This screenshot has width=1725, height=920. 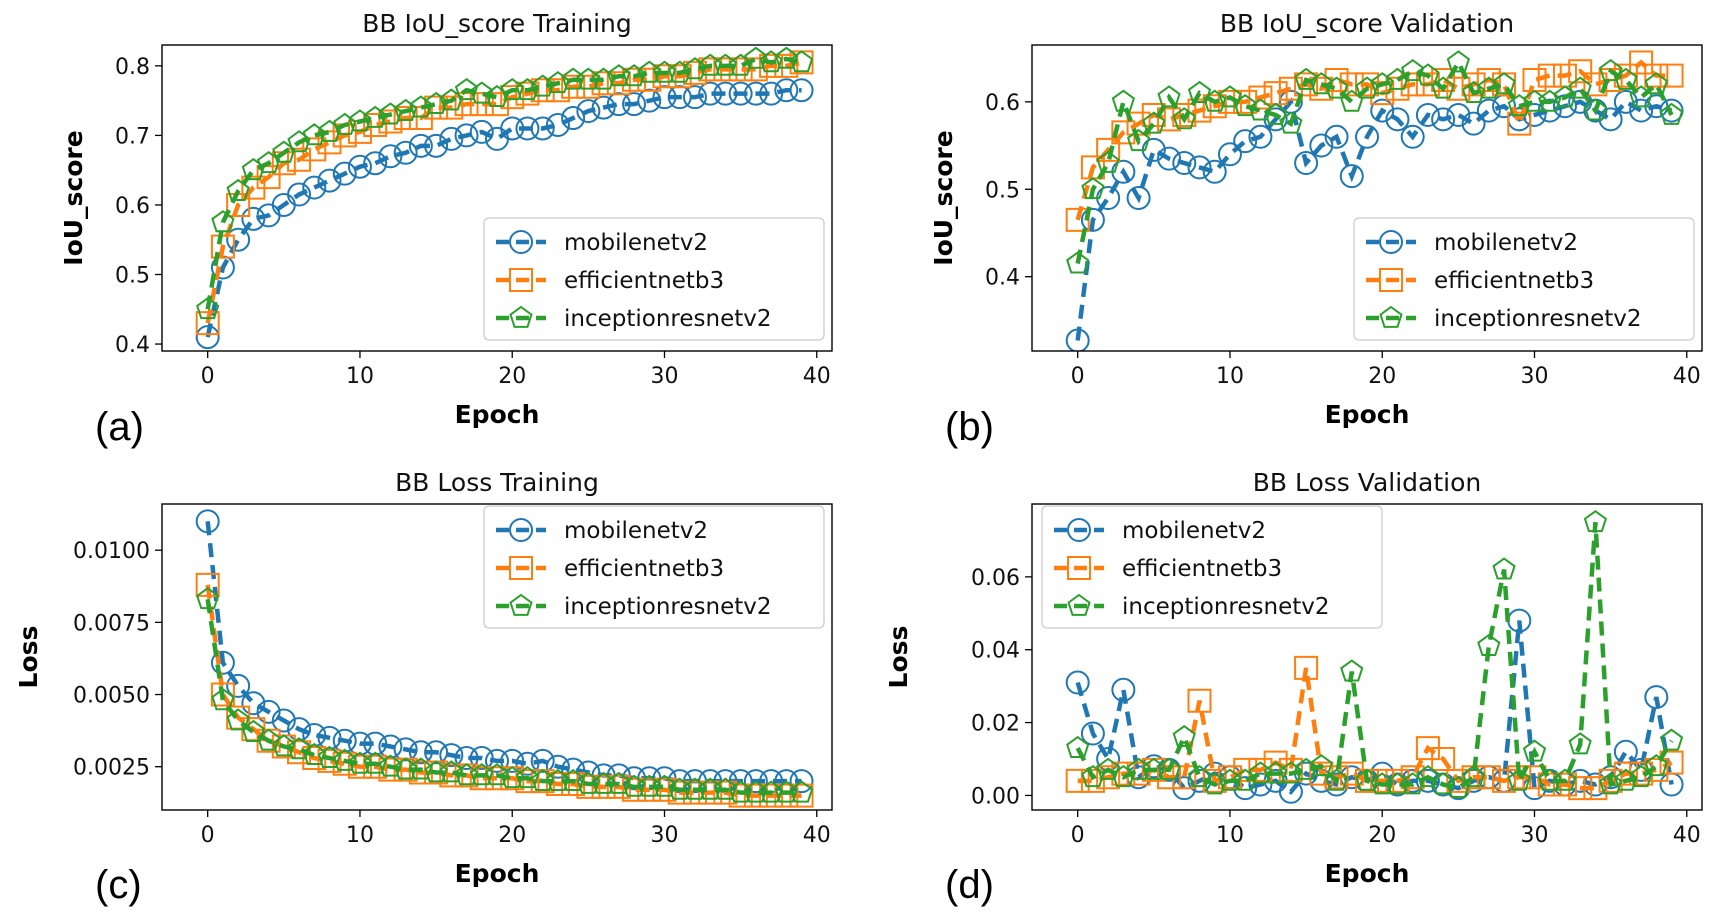 I want to click on series-line-inceptionresnetv2, so click(x=1374, y=656).